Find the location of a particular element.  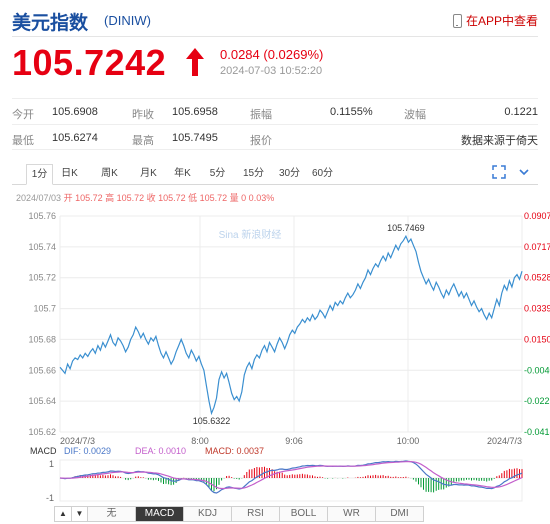

tab-daily-k: 日K is located at coordinates (69, 173).